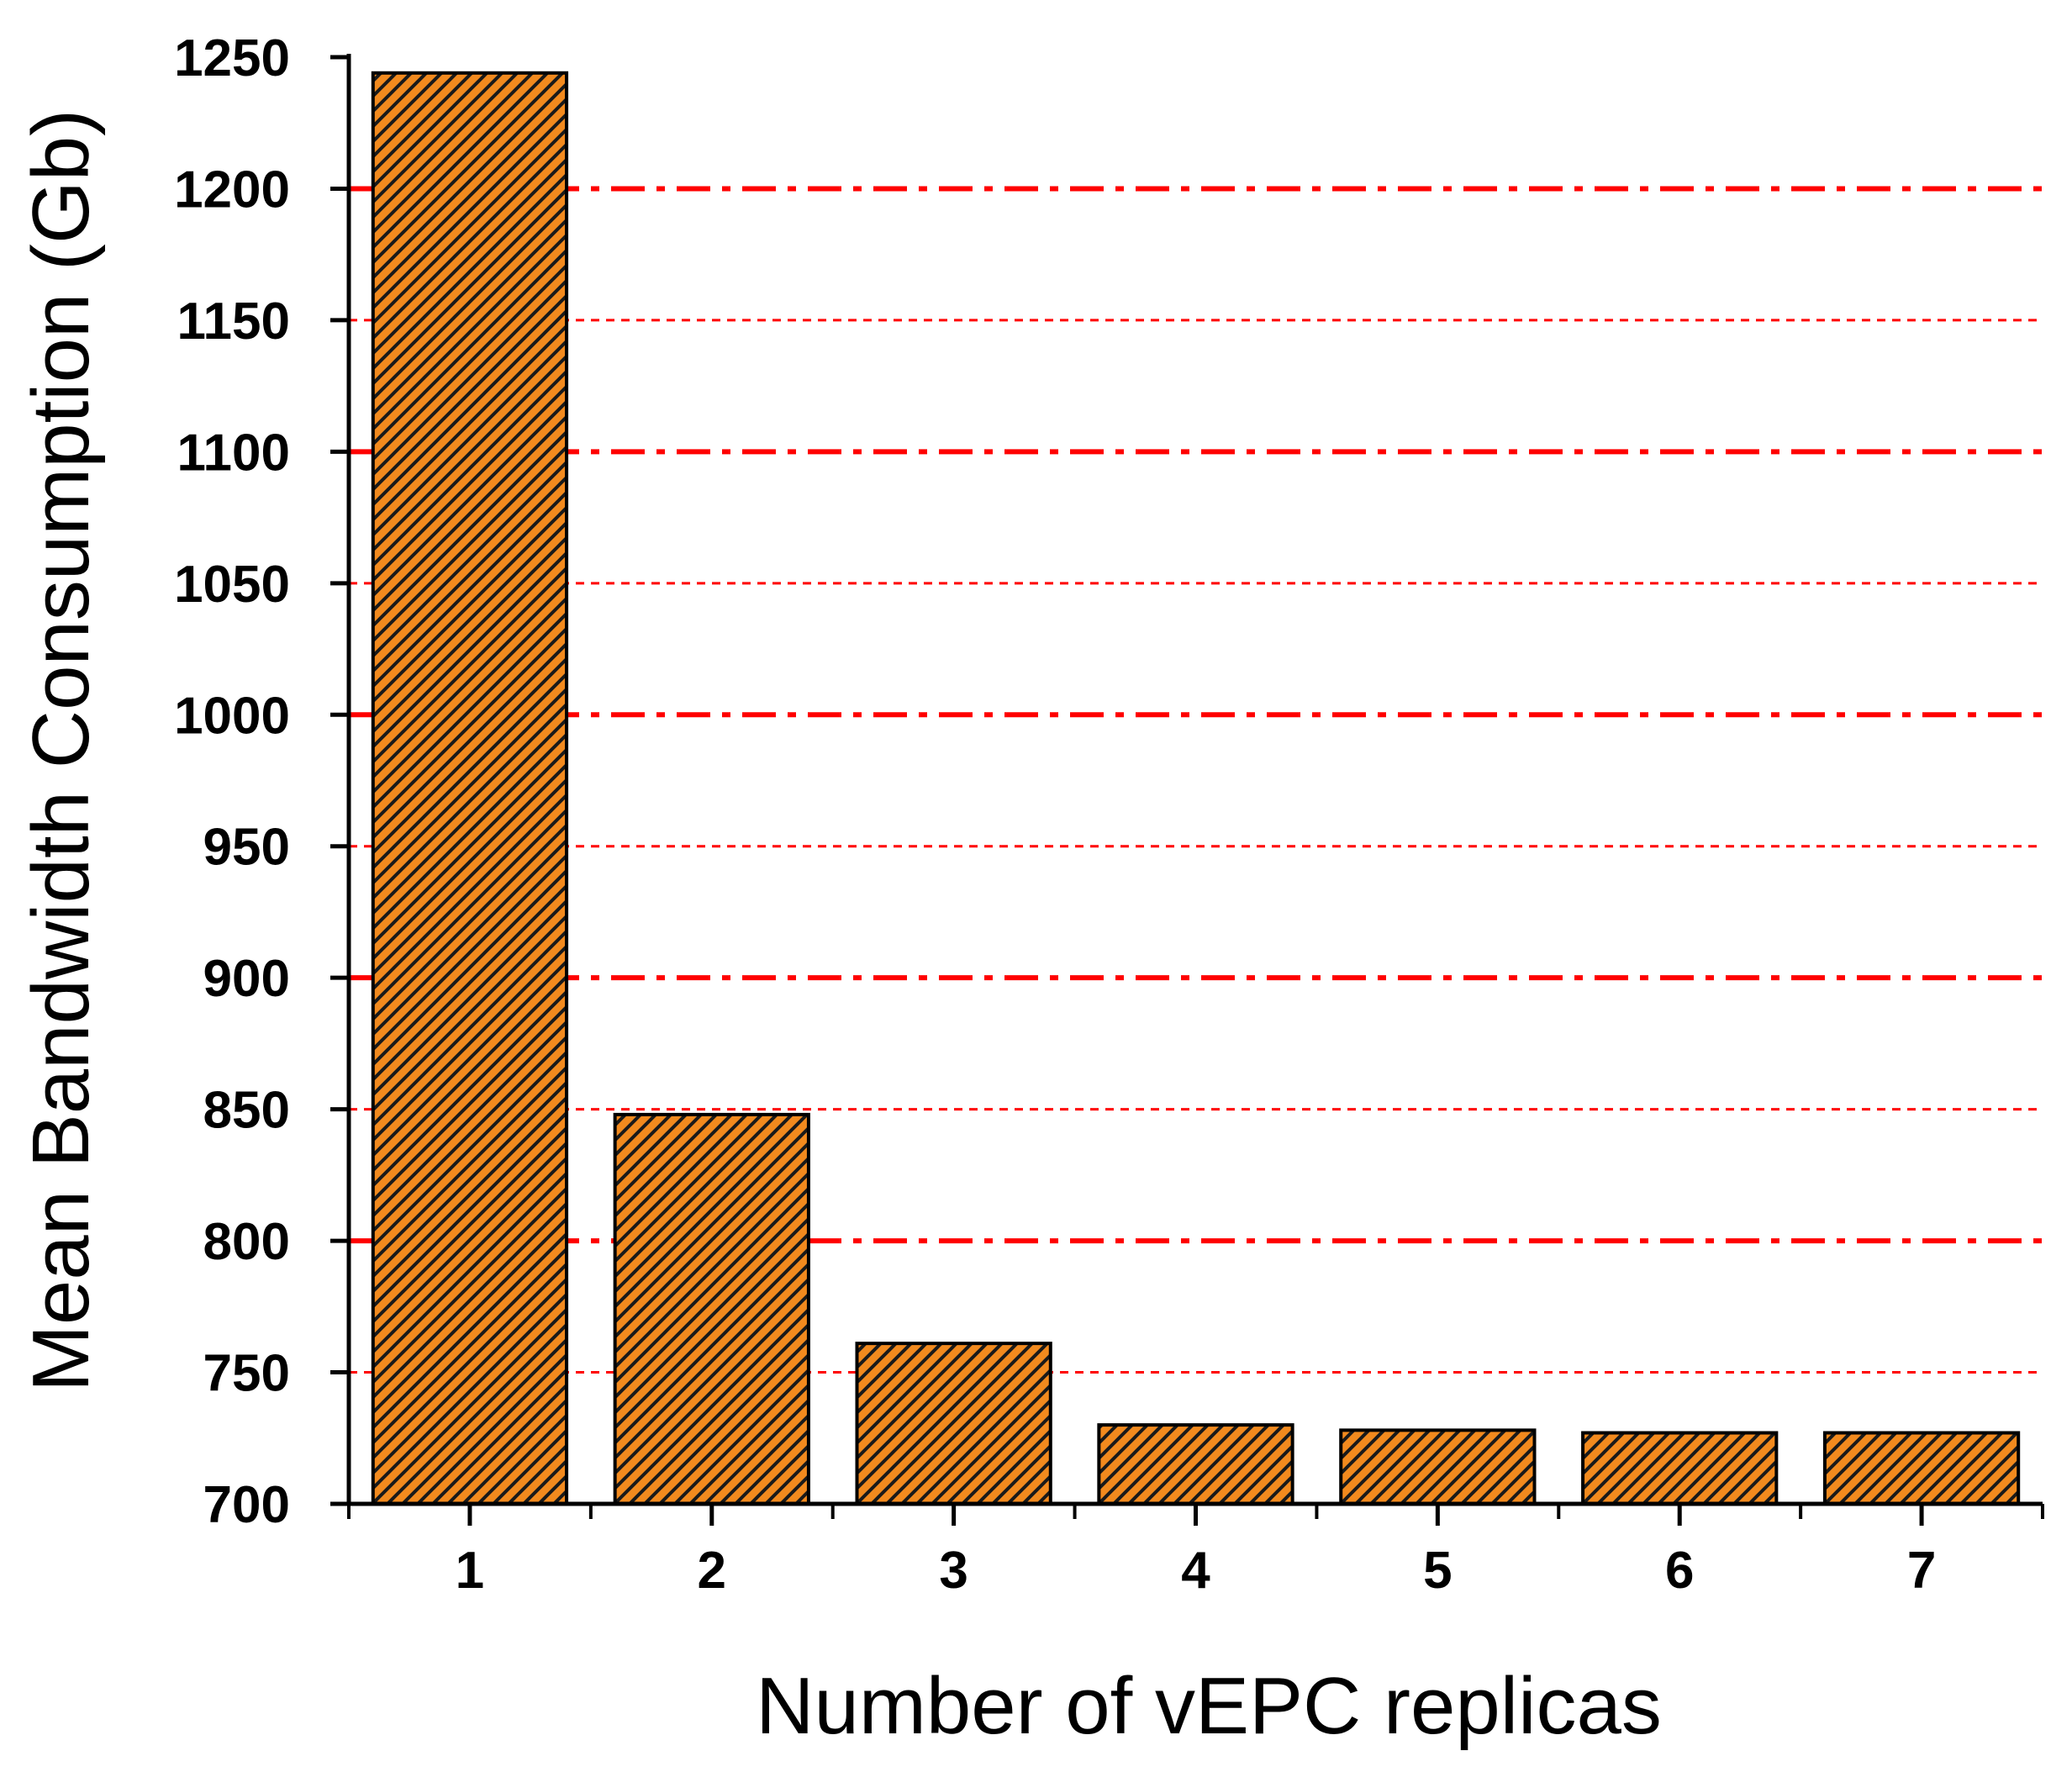 This screenshot has width=2072, height=1772. What do you see at coordinates (470, 1571) in the screenshot?
I see `x-tick-label: 1` at bounding box center [470, 1571].